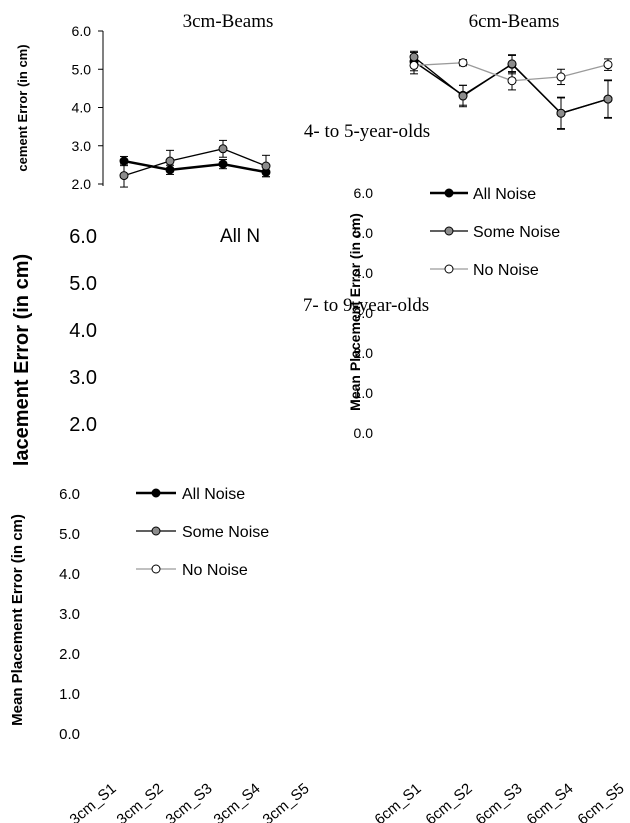 This screenshot has width=630, height=823. Describe the element at coordinates (236, 801) in the screenshot. I see `x-tick-label-left: 3cm_S4` at that location.